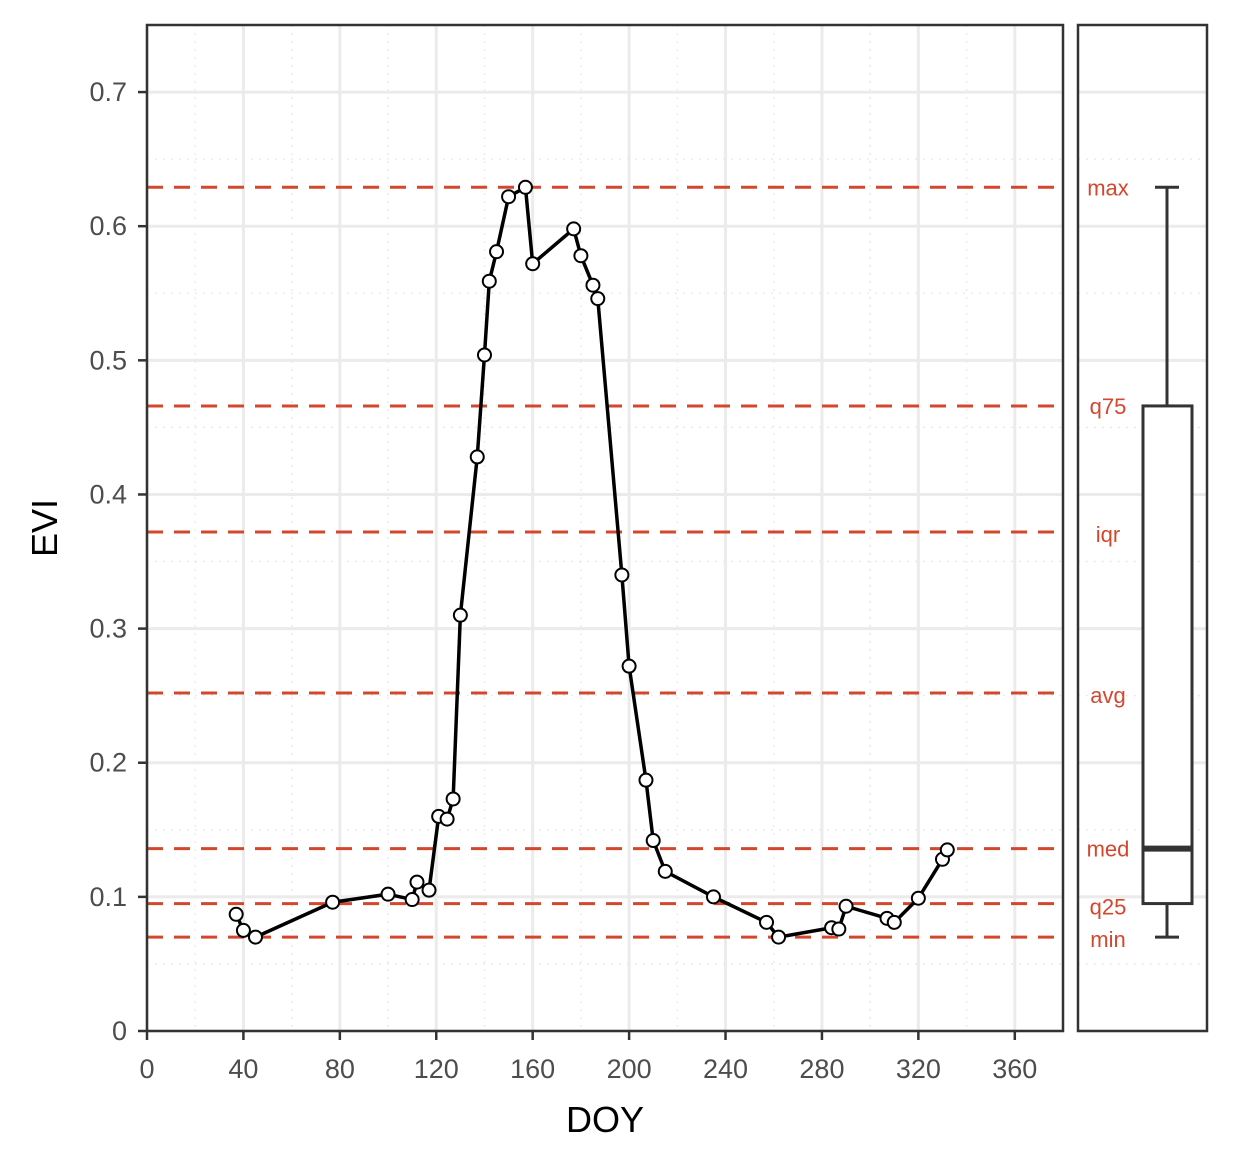  Describe the element at coordinates (243, 1069) in the screenshot. I see `x-tick-label: 40` at that location.